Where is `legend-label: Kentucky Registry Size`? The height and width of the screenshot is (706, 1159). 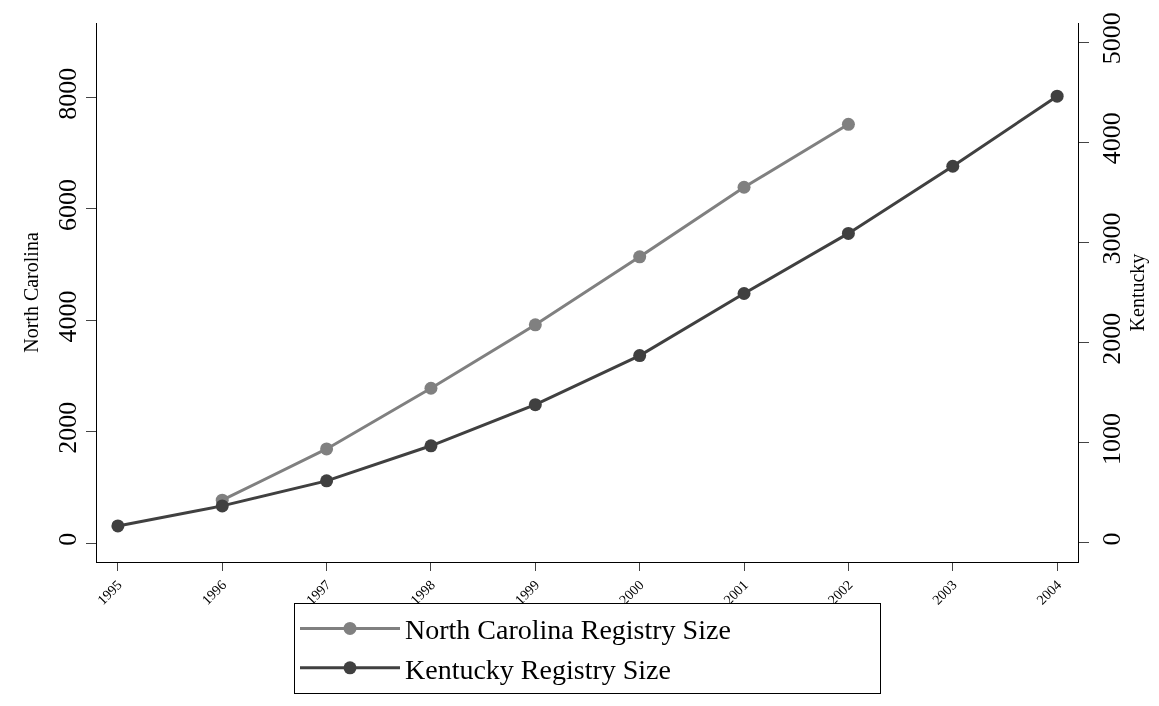 legend-label: Kentucky Registry Size is located at coordinates (538, 669).